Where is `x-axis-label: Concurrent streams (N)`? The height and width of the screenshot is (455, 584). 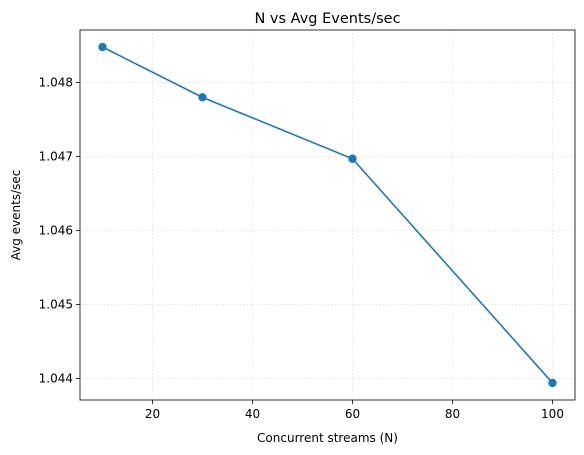 x-axis-label: Concurrent streams (N) is located at coordinates (327, 438).